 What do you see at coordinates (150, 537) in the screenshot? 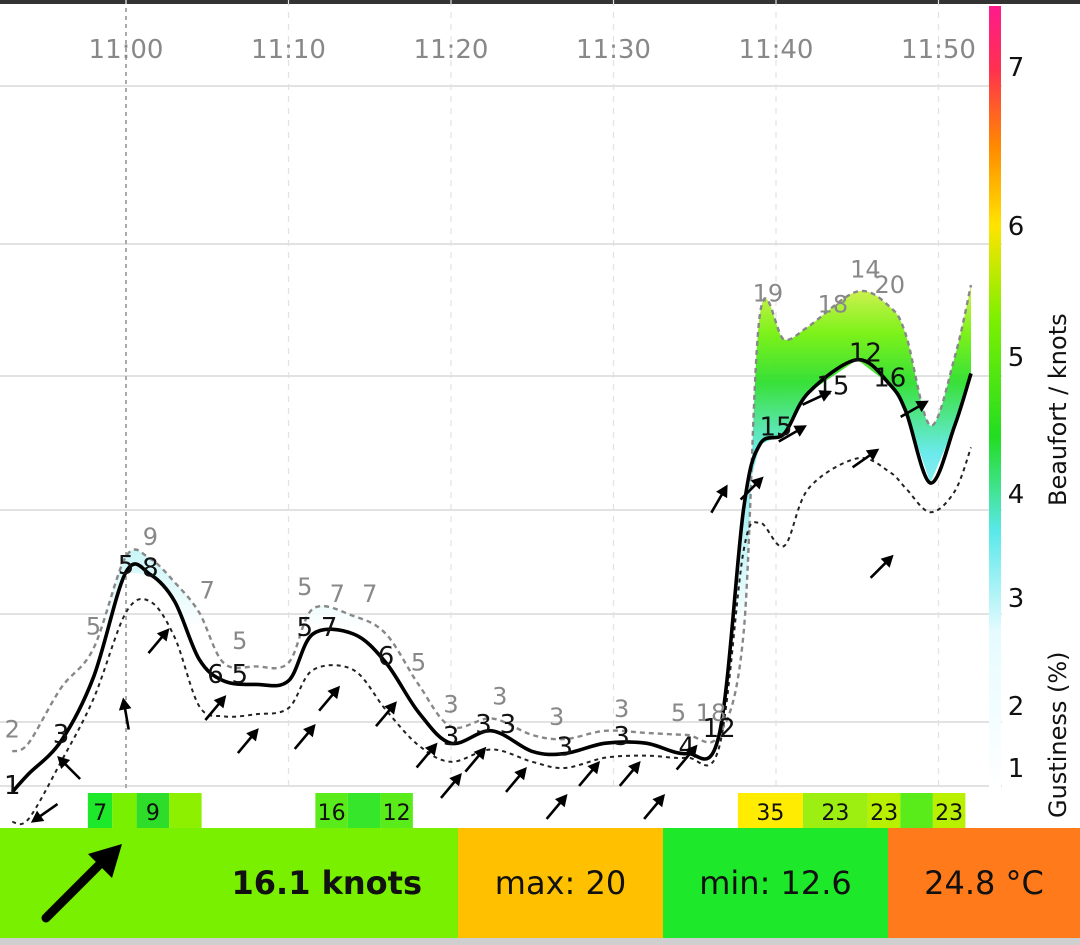
I see `gust-value-label: 9` at bounding box center [150, 537].